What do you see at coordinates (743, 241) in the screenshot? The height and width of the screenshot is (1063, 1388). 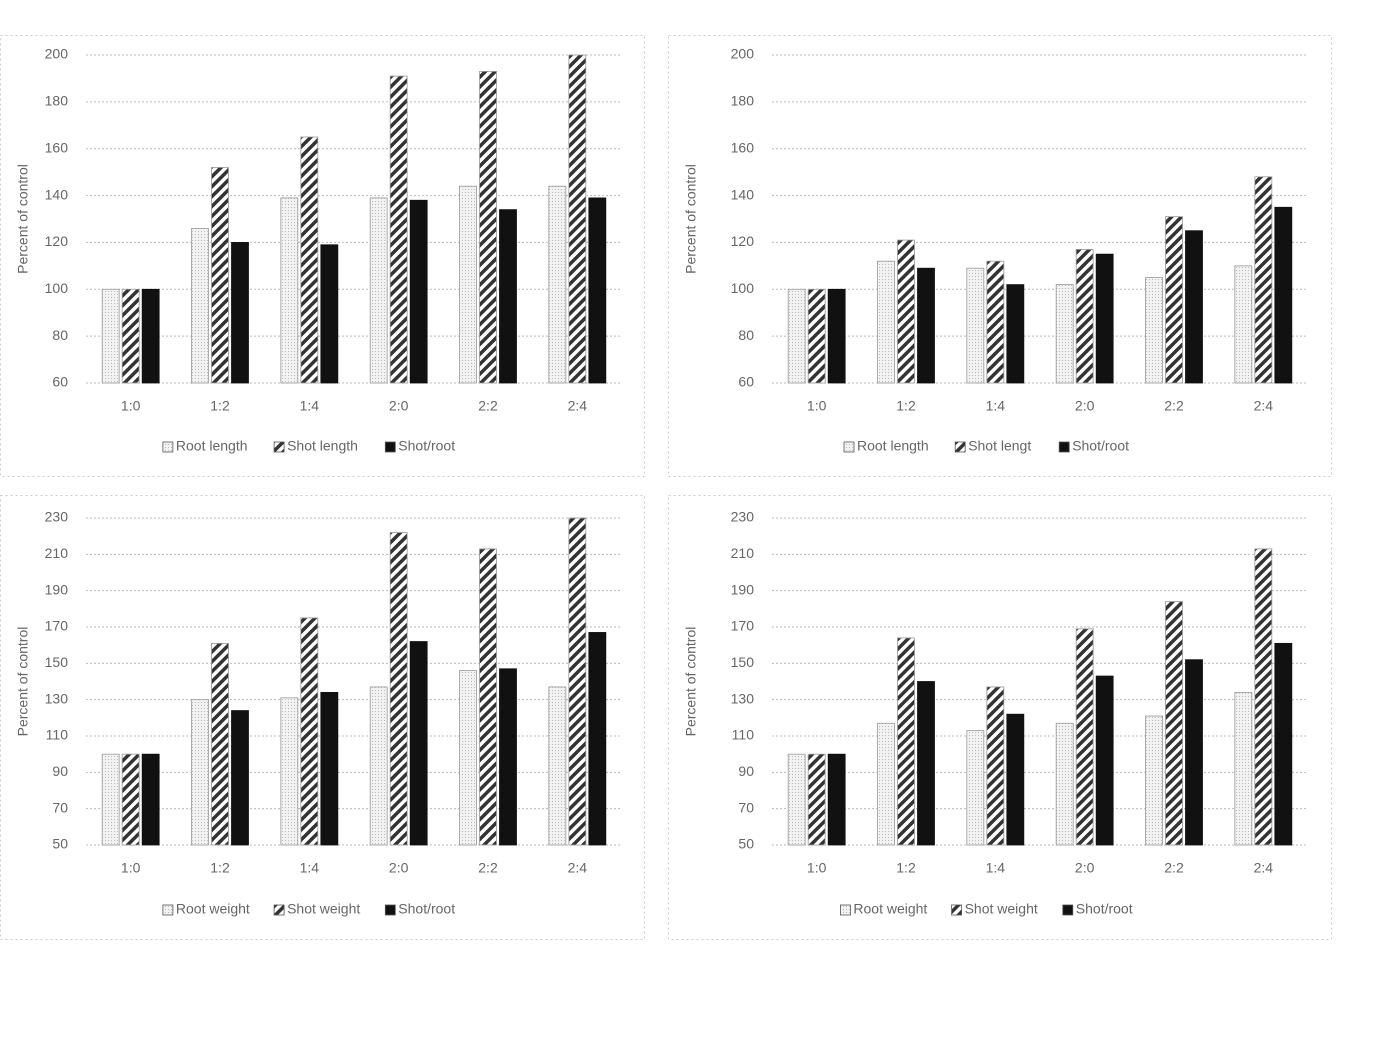 I see `y-tick-label: 120` at bounding box center [743, 241].